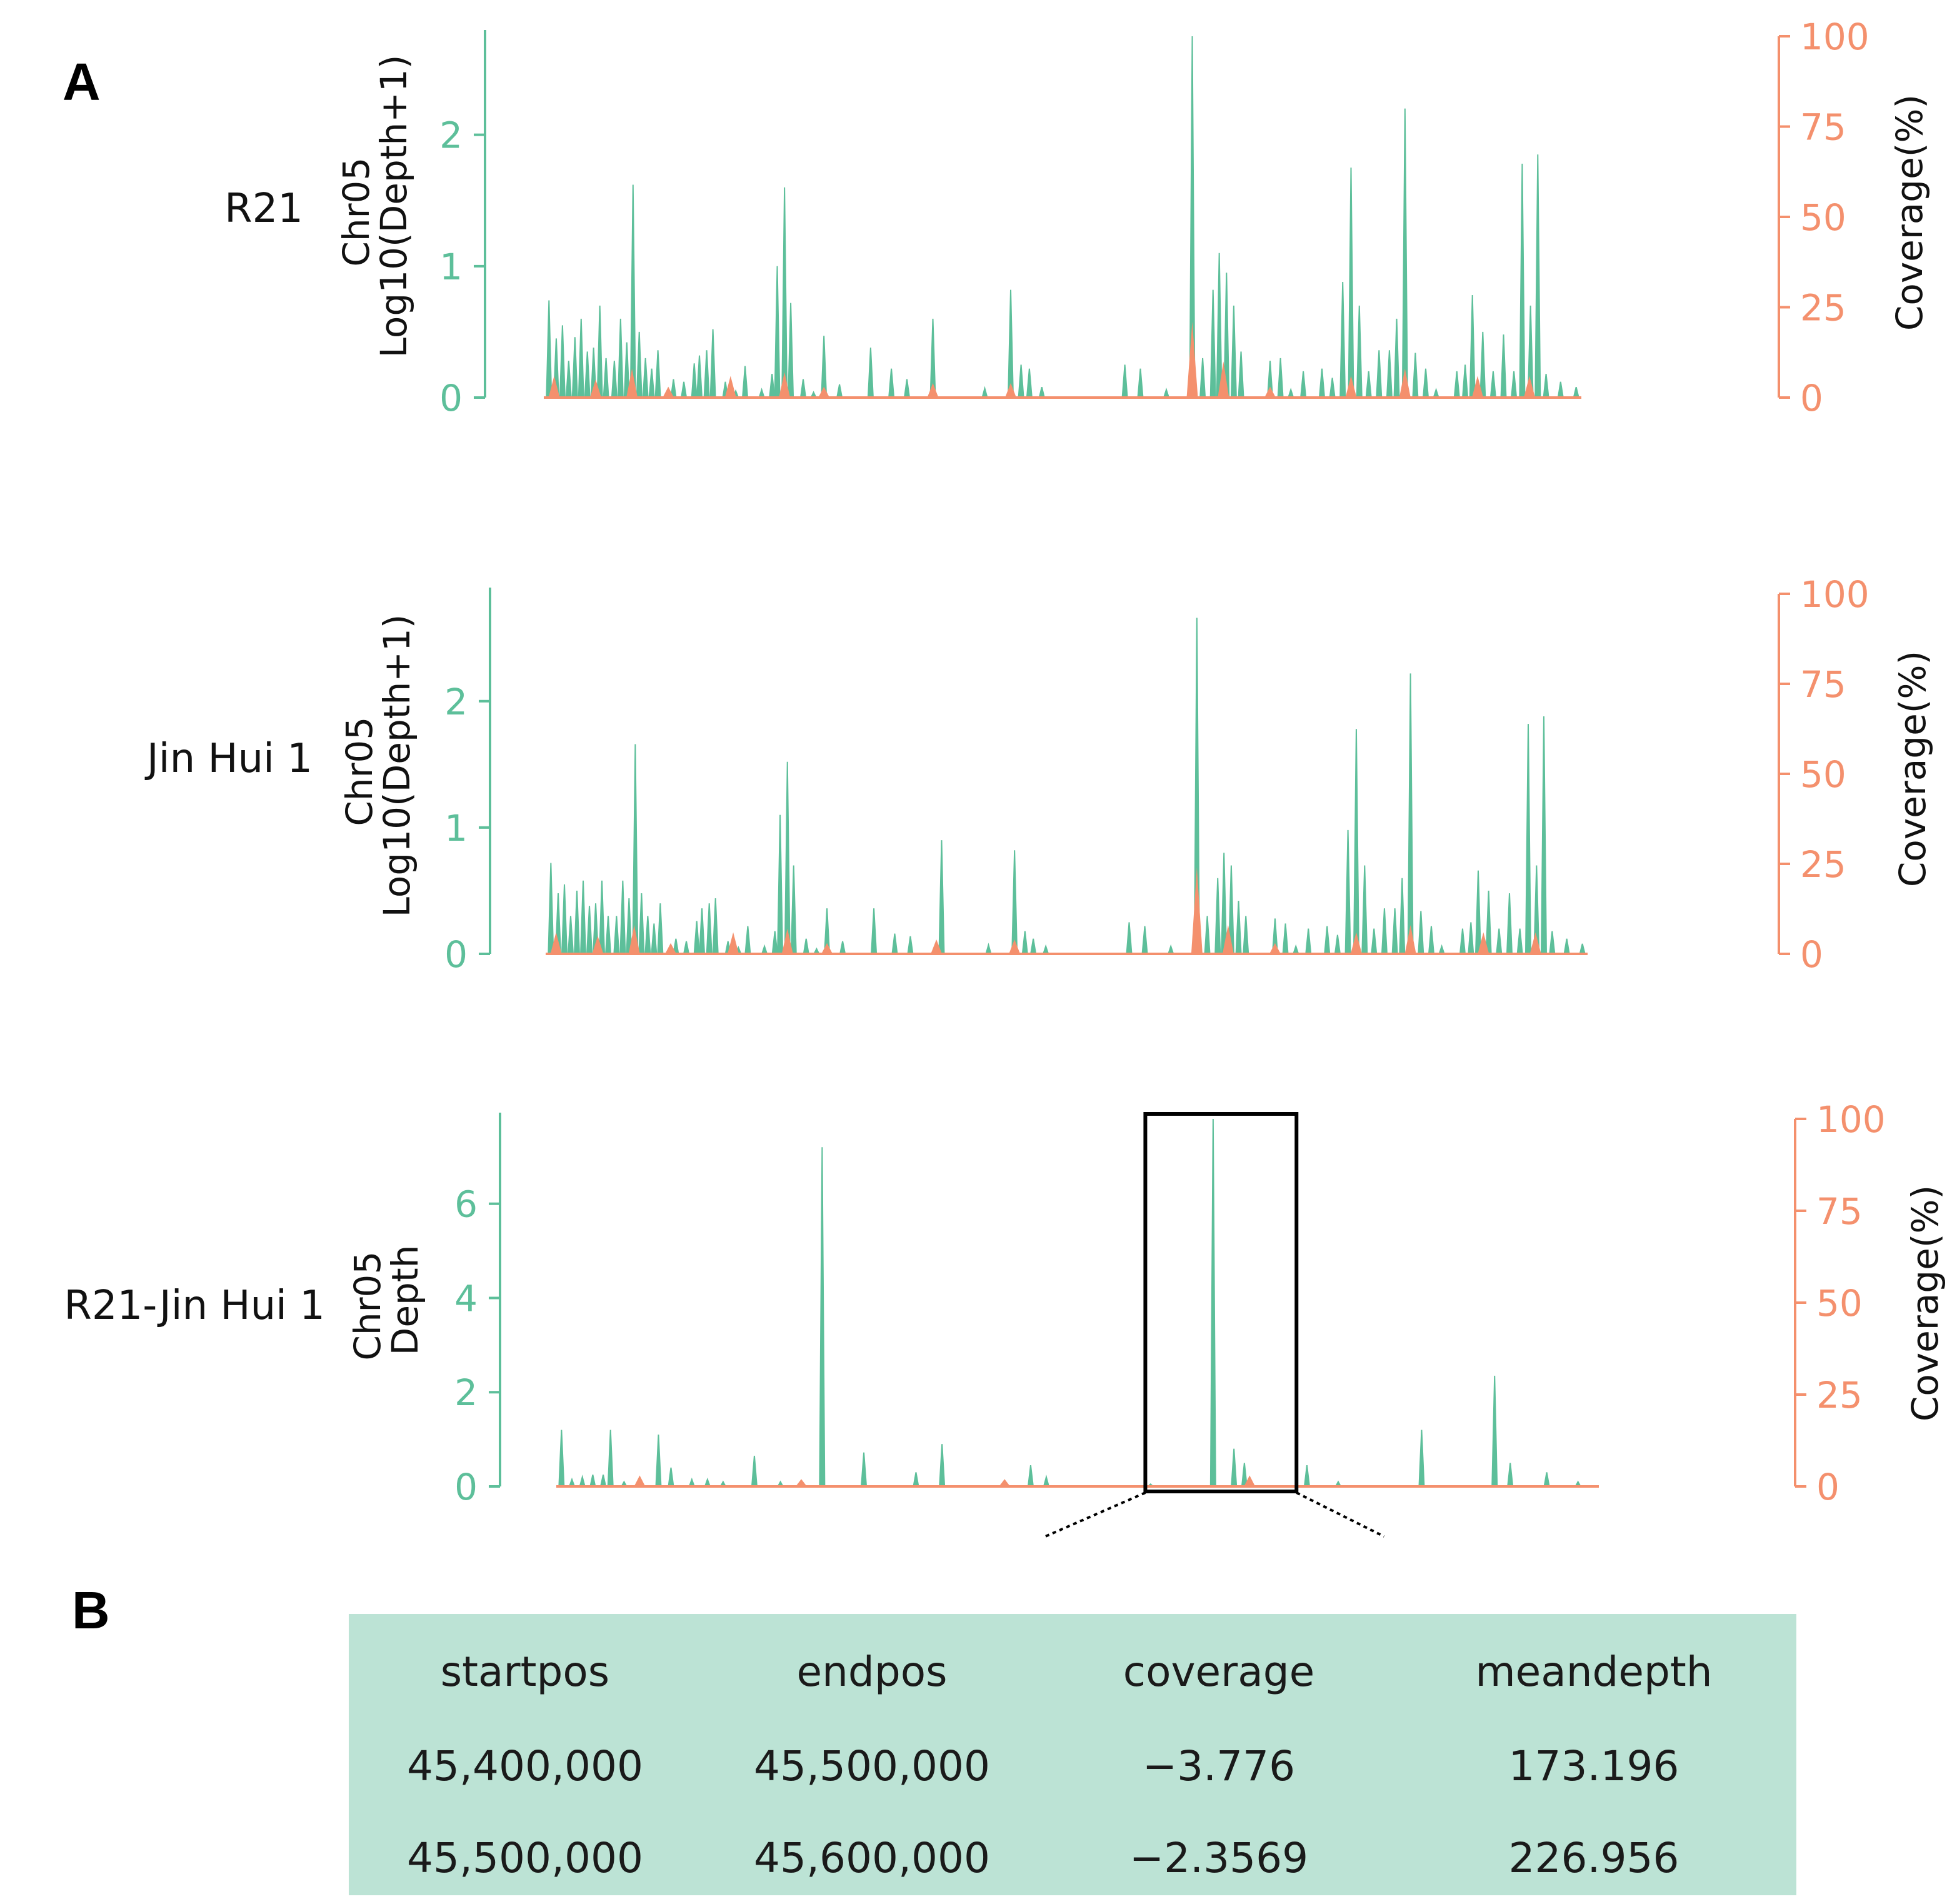 The height and width of the screenshot is (1904, 1952). Describe the element at coordinates (91, 1611) in the screenshot. I see `panel-b-label: B` at that location.